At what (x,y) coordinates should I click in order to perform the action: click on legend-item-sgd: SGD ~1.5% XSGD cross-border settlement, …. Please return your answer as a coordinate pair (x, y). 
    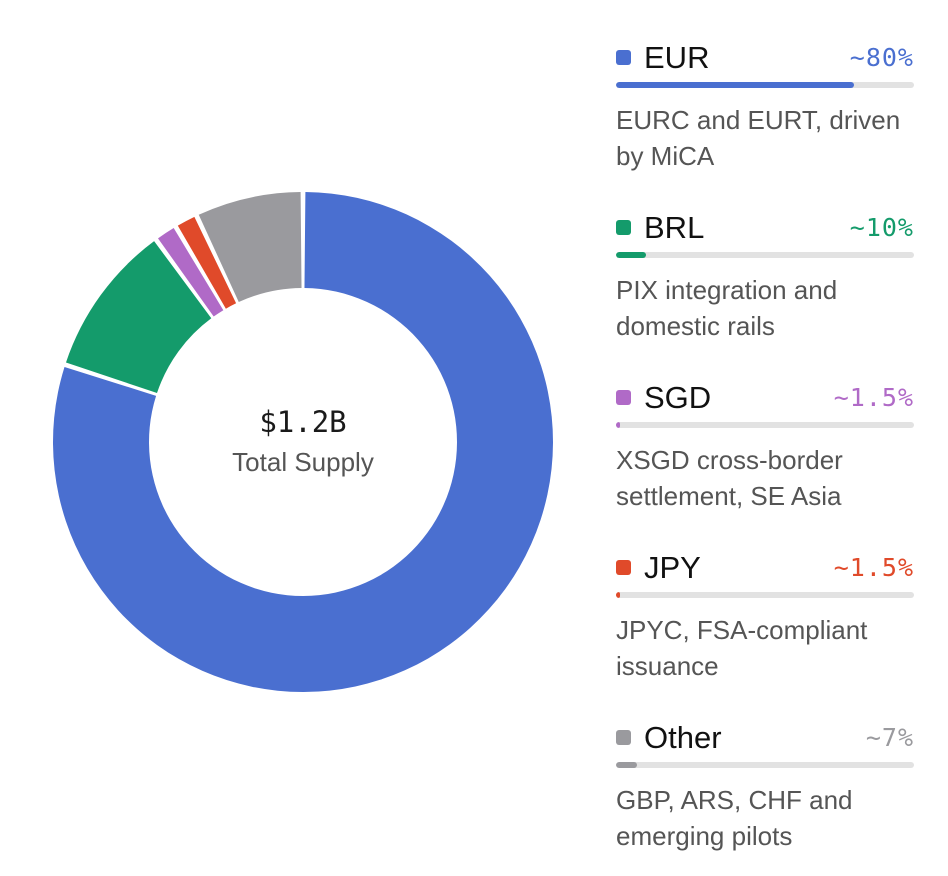
    Looking at the image, I should click on (765, 446).